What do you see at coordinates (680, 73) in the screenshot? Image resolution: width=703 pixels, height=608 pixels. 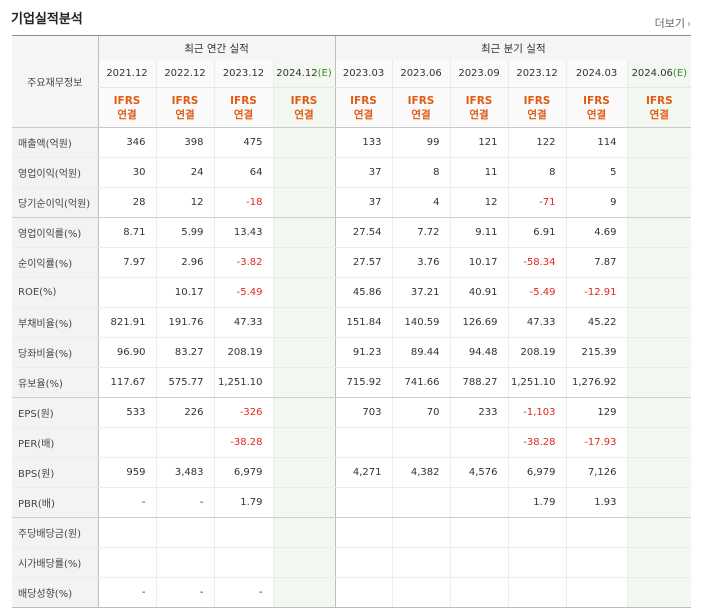 I see `estimate-mark: (E)` at bounding box center [680, 73].